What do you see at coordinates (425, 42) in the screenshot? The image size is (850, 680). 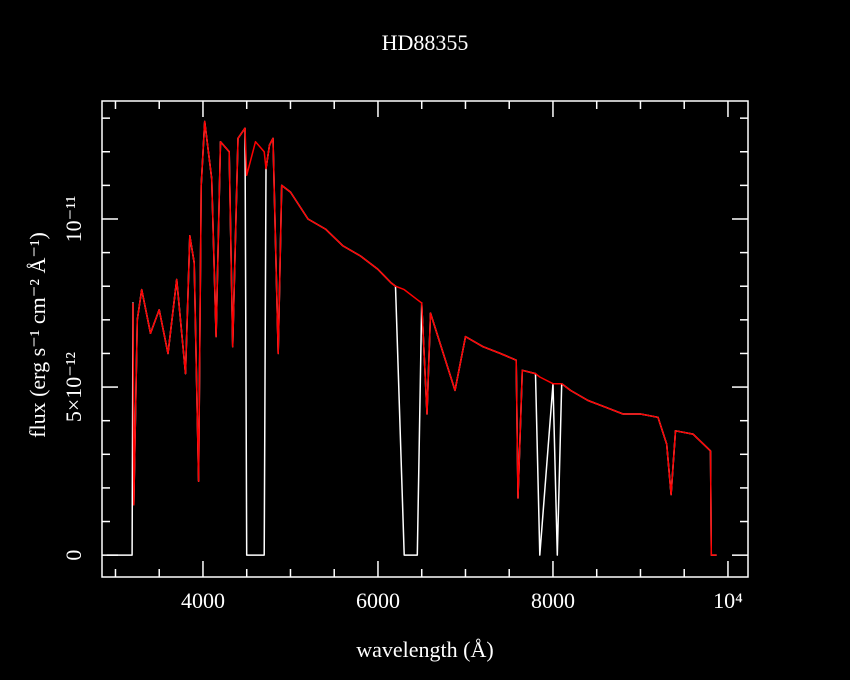 I see `chart-title: HD88355` at bounding box center [425, 42].